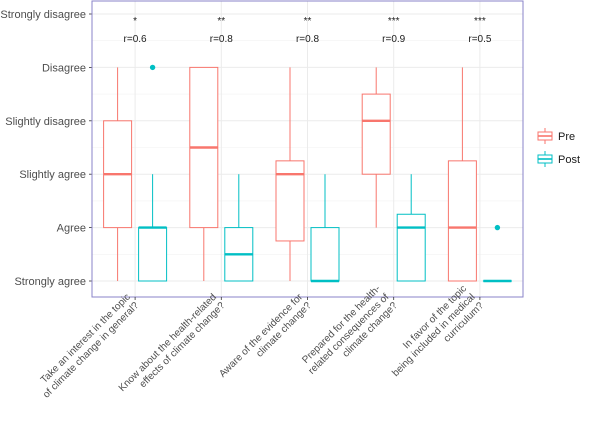 The image size is (593, 425). What do you see at coordinates (136, 39) in the screenshot?
I see `effect-size-label: r=0.6` at bounding box center [136, 39].